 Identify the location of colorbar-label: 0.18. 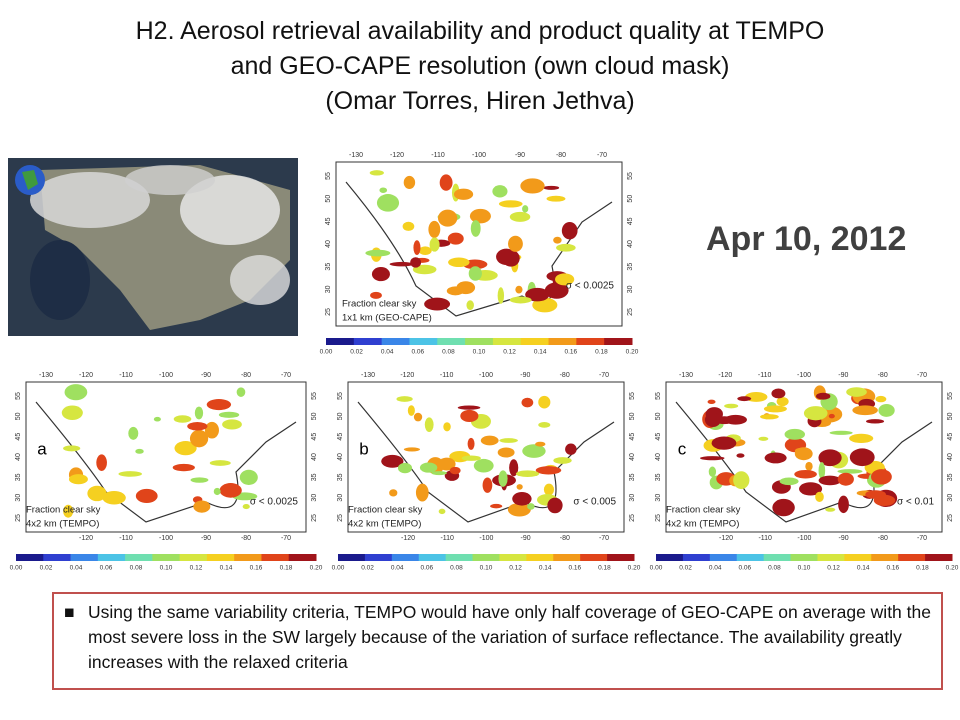
(286, 568).